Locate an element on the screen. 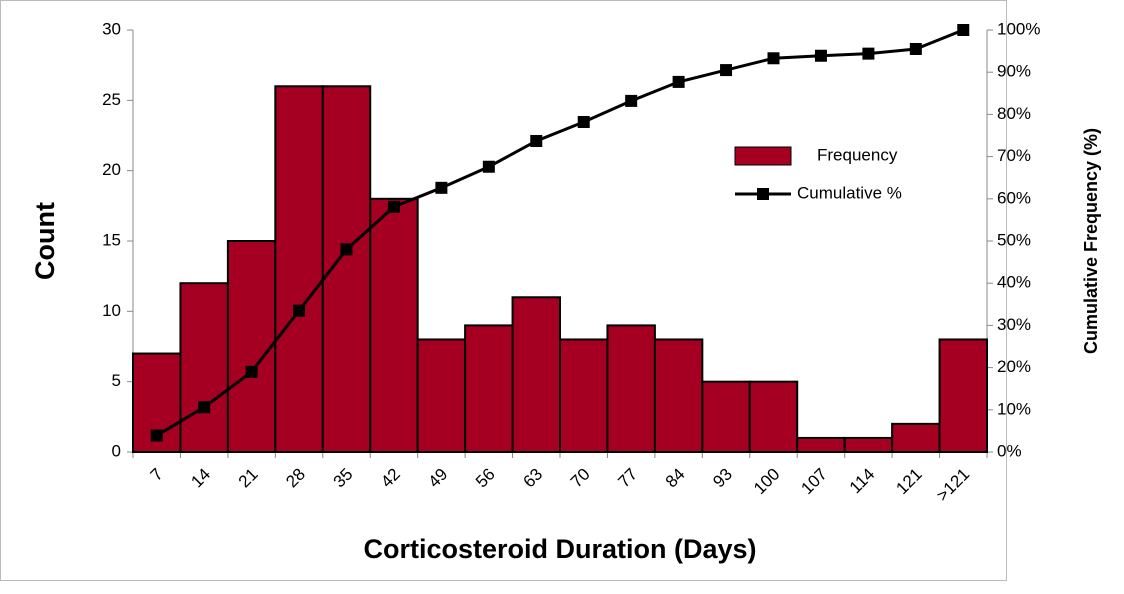  y2-tick-label: 40% is located at coordinates (1014, 282).